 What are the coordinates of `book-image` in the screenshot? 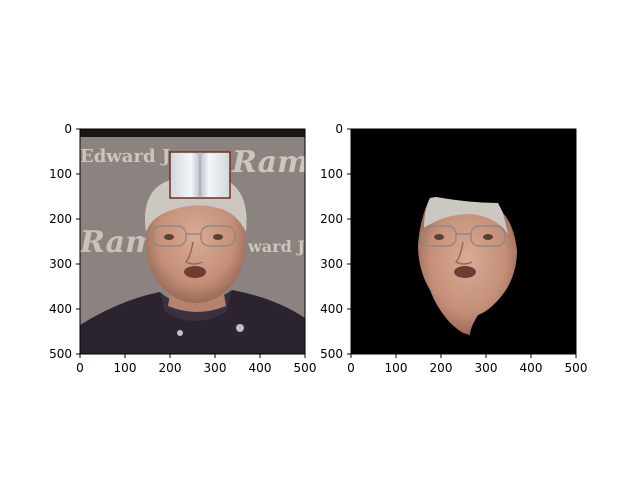 It's located at (200, 175).